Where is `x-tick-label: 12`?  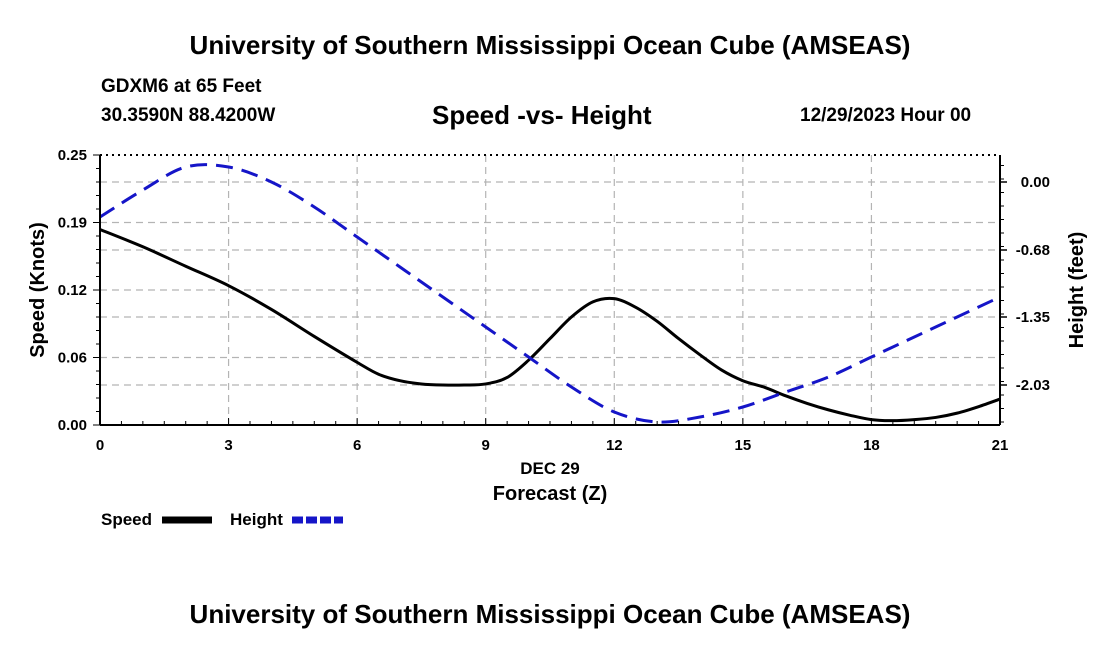 x-tick-label: 12 is located at coordinates (614, 445).